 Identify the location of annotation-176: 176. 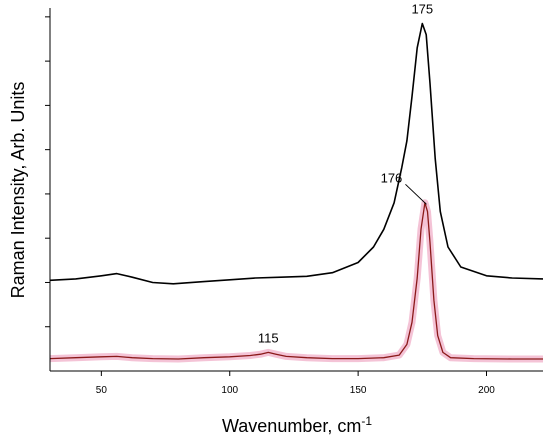
(392, 177).